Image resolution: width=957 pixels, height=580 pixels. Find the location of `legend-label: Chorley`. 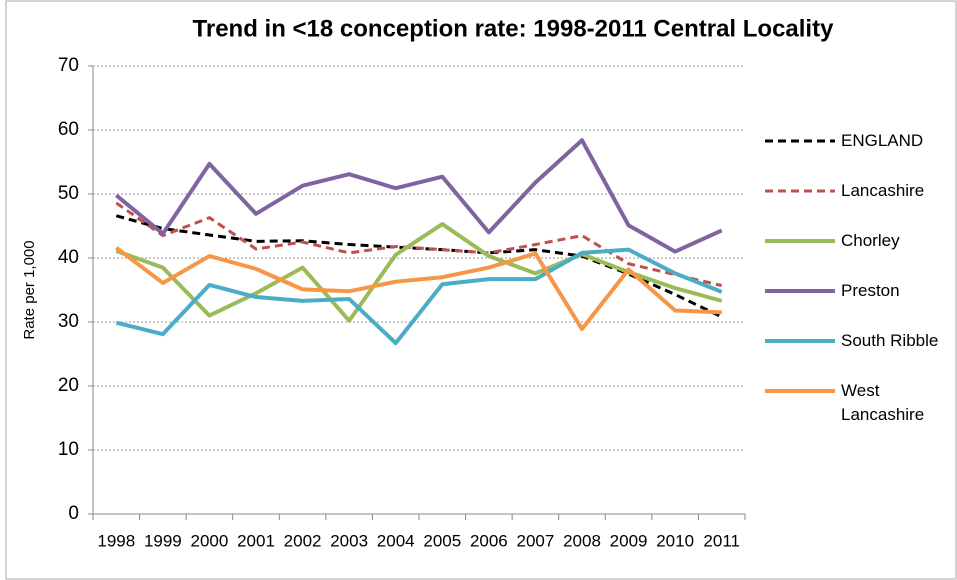

legend-label: Chorley is located at coordinates (870, 240).